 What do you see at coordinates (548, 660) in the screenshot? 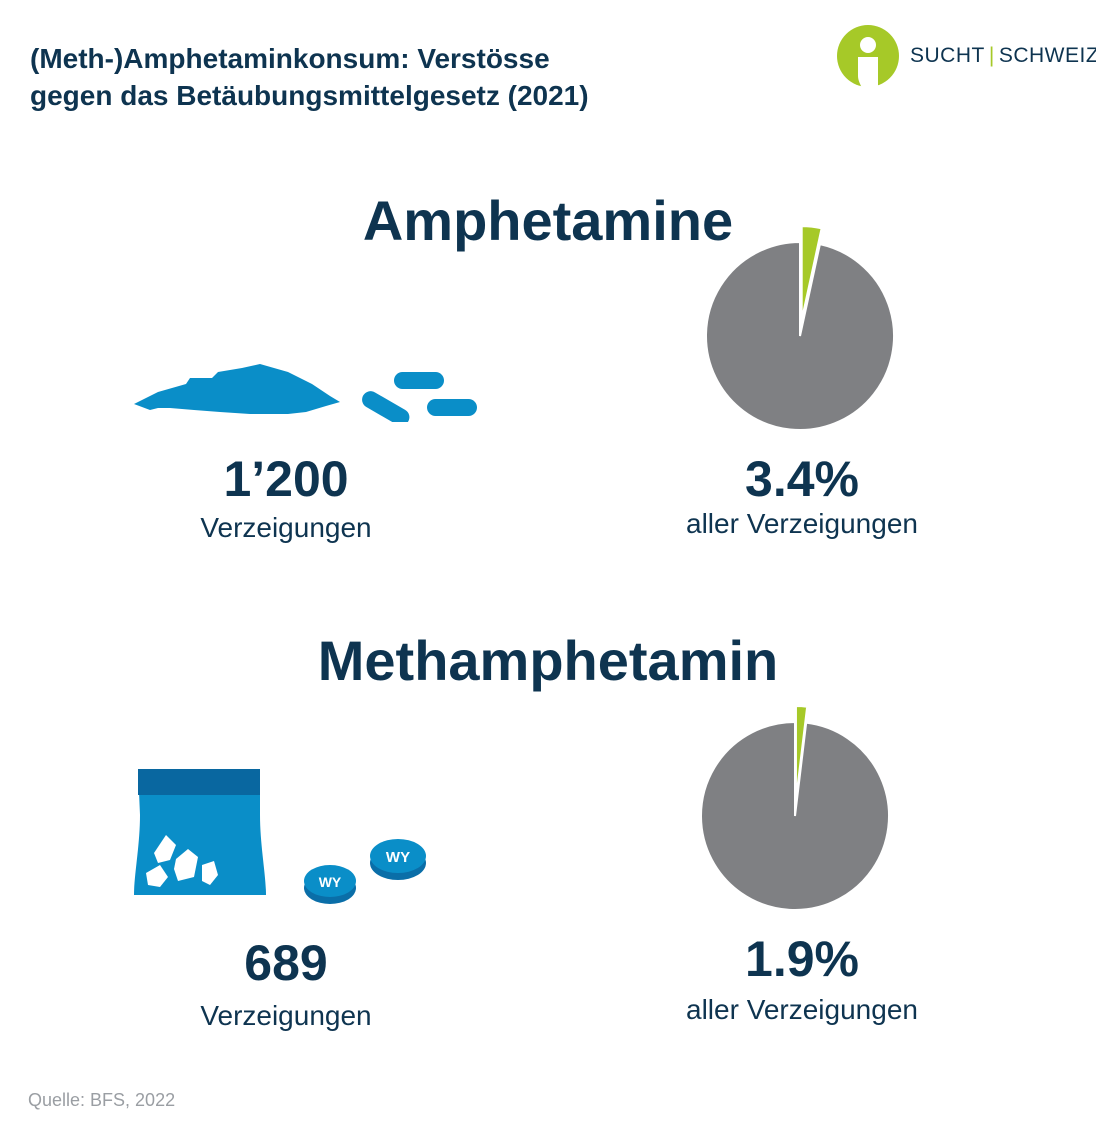
I see `section-heading-methamphetamin: Methamphetamin` at bounding box center [548, 660].